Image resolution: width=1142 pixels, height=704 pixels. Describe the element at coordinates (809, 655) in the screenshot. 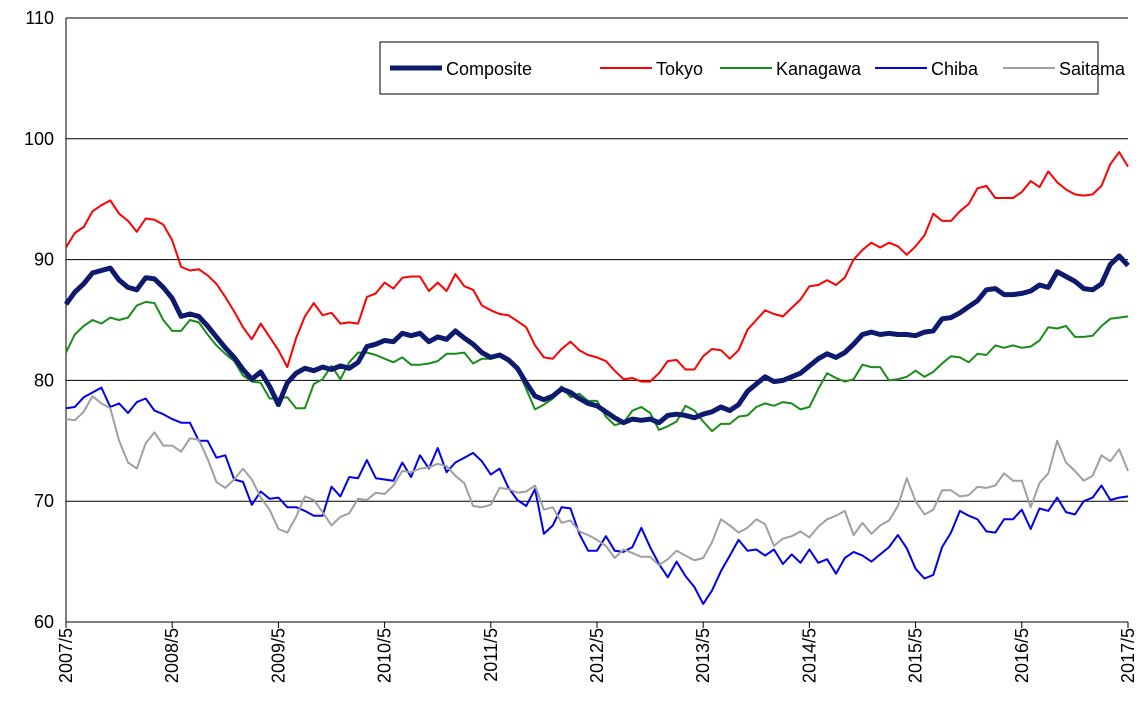

I see `x-tick-label: 2014/5` at that location.